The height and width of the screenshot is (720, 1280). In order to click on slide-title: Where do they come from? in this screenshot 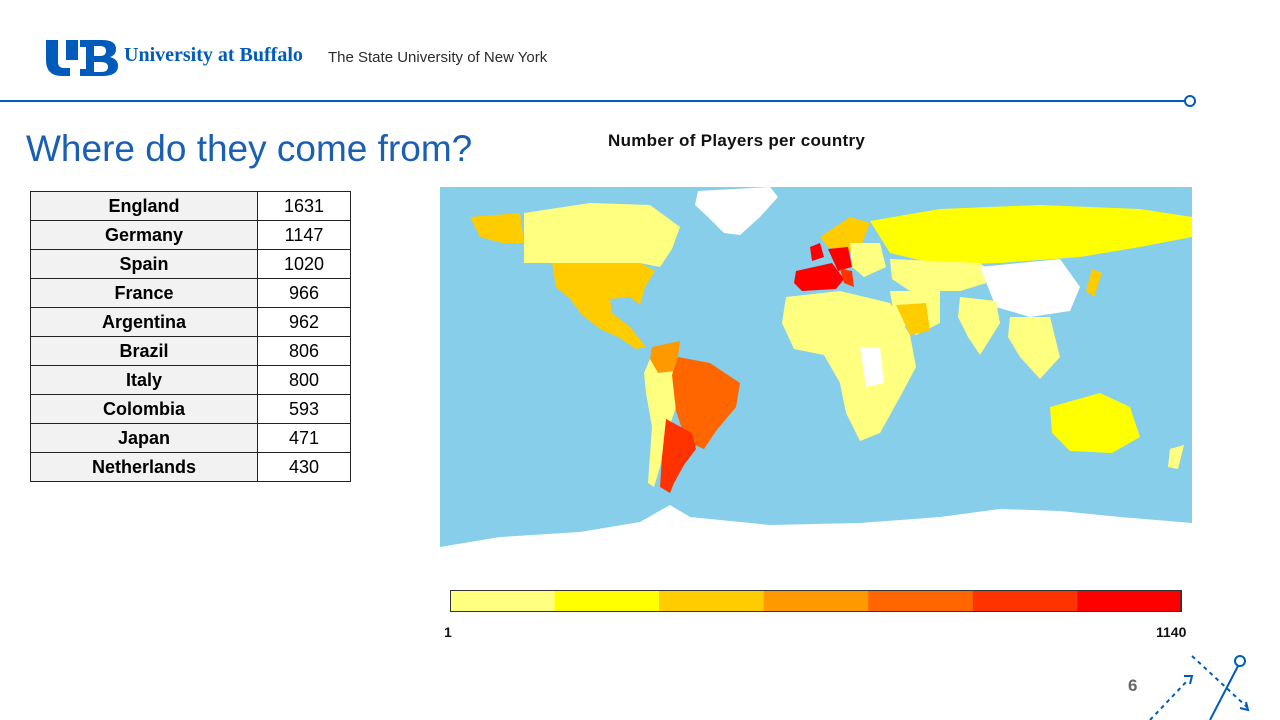, I will do `click(249, 148)`.